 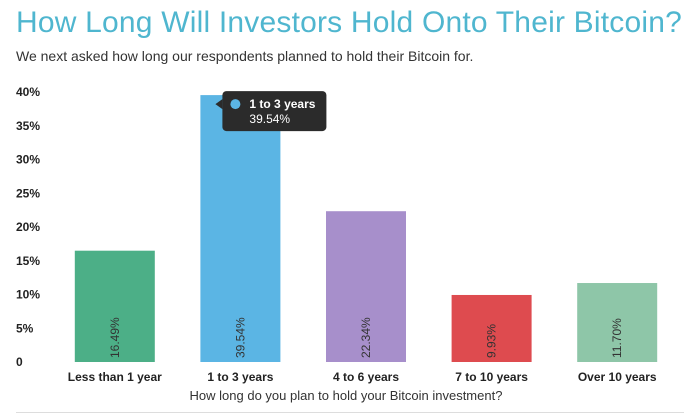 I want to click on category-label: 7 to 10 years, so click(x=491, y=377).